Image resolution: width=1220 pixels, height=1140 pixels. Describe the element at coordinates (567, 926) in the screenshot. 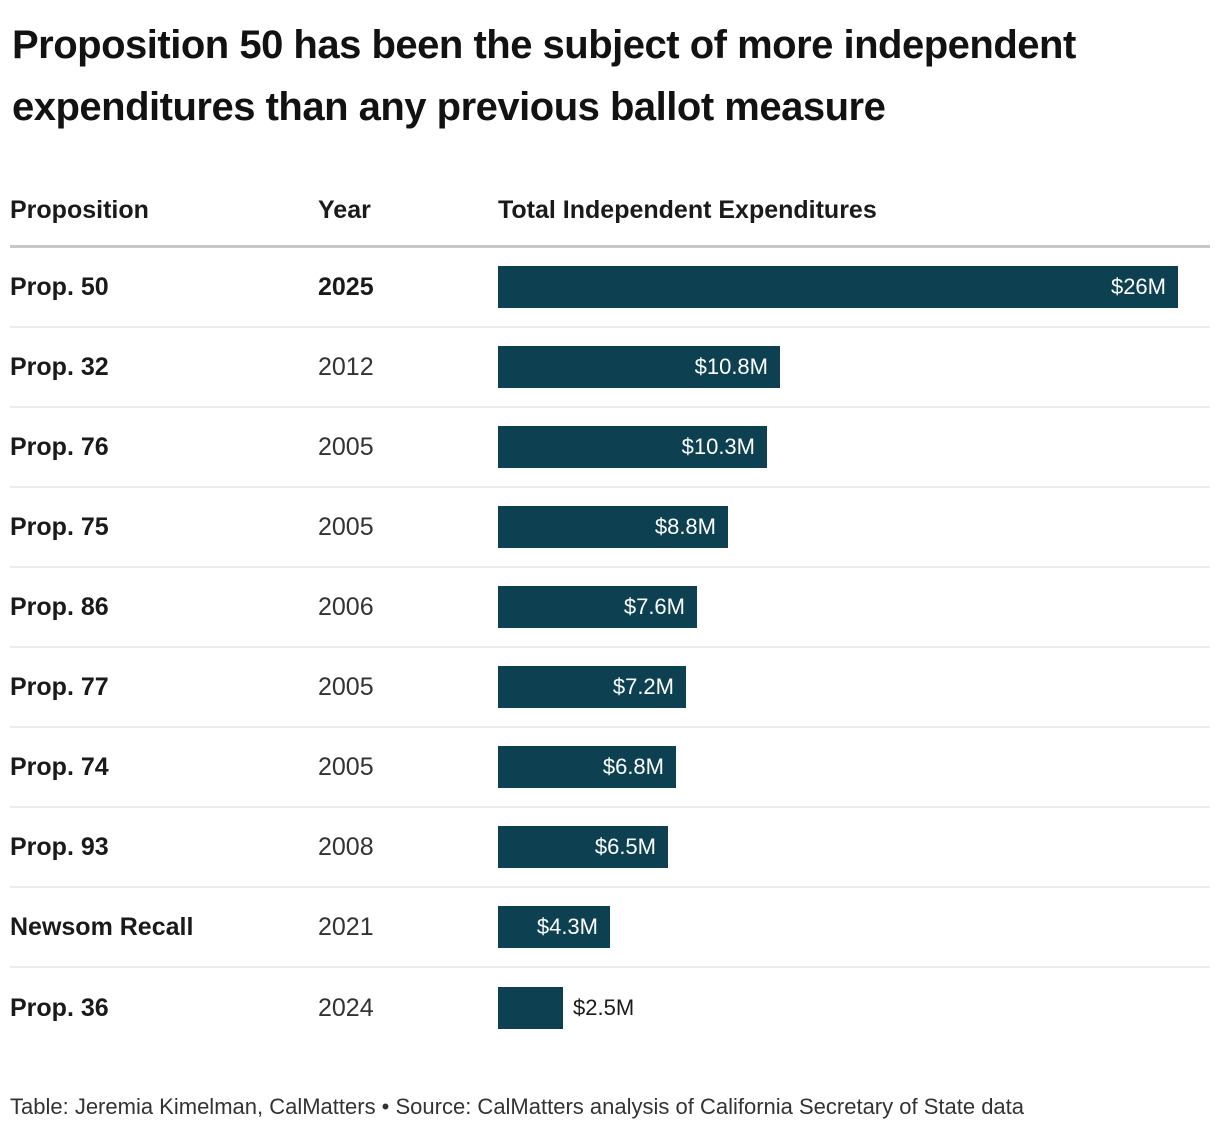

I see `bar-value-label: $4.3M` at that location.